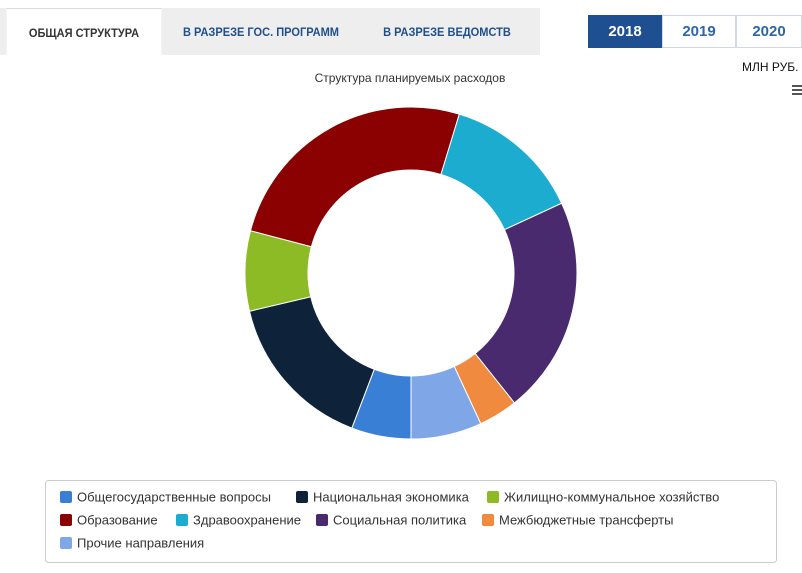 The image size is (802, 573). Describe the element at coordinates (699, 31) in the screenshot. I see `year-button: 2019` at that location.